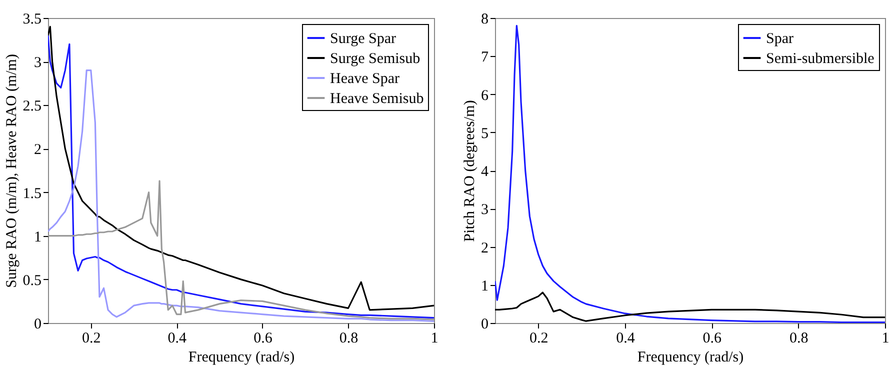 Image resolution: width=889 pixels, height=368 pixels. Describe the element at coordinates (375, 59) in the screenshot. I see `legend-label: Surge Semisub` at that location.